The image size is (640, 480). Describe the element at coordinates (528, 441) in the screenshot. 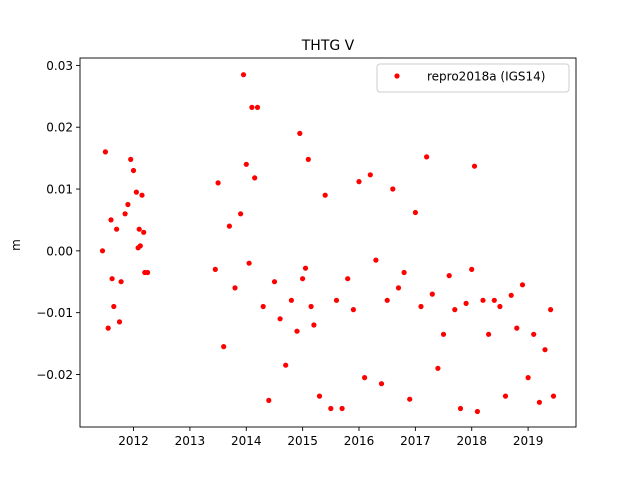

I see `x-tick-label: 2019` at that location.